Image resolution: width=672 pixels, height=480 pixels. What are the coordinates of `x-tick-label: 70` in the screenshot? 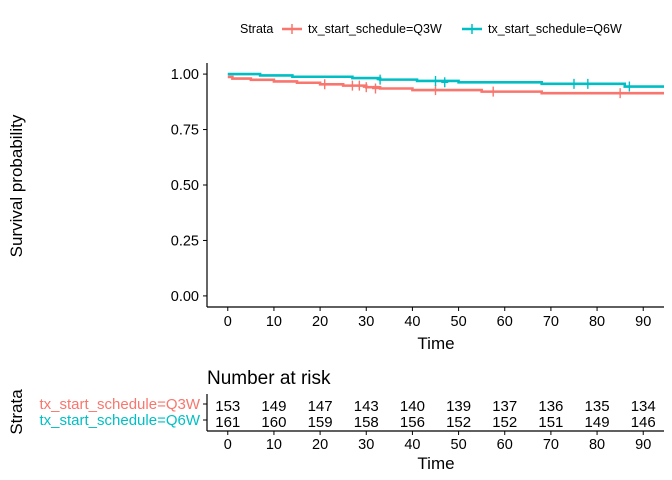 It's located at (551, 322).